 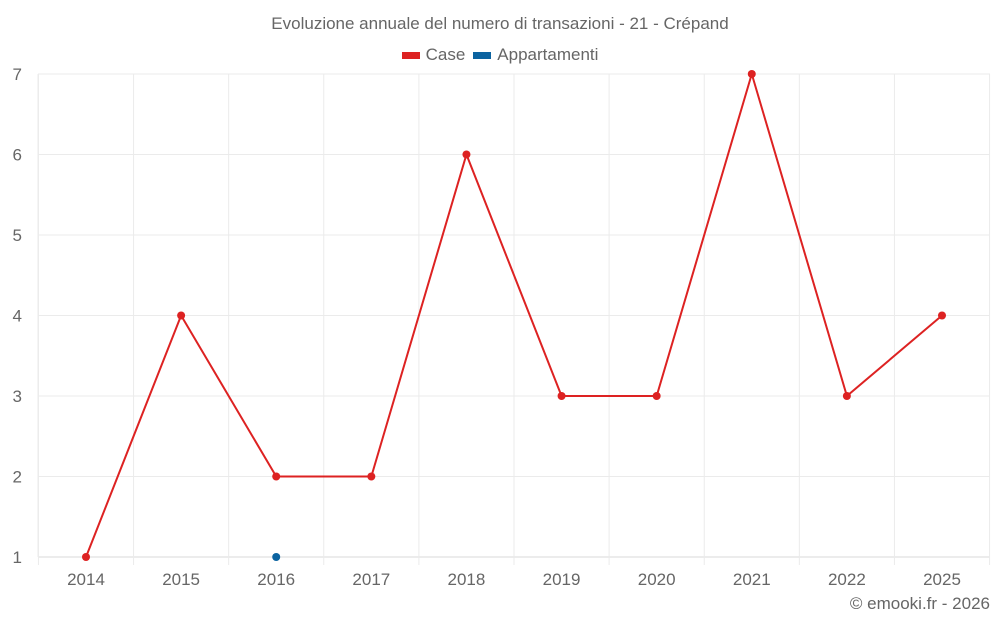 I want to click on legend-label-appartamenti: Appartamenti, so click(x=548, y=54).